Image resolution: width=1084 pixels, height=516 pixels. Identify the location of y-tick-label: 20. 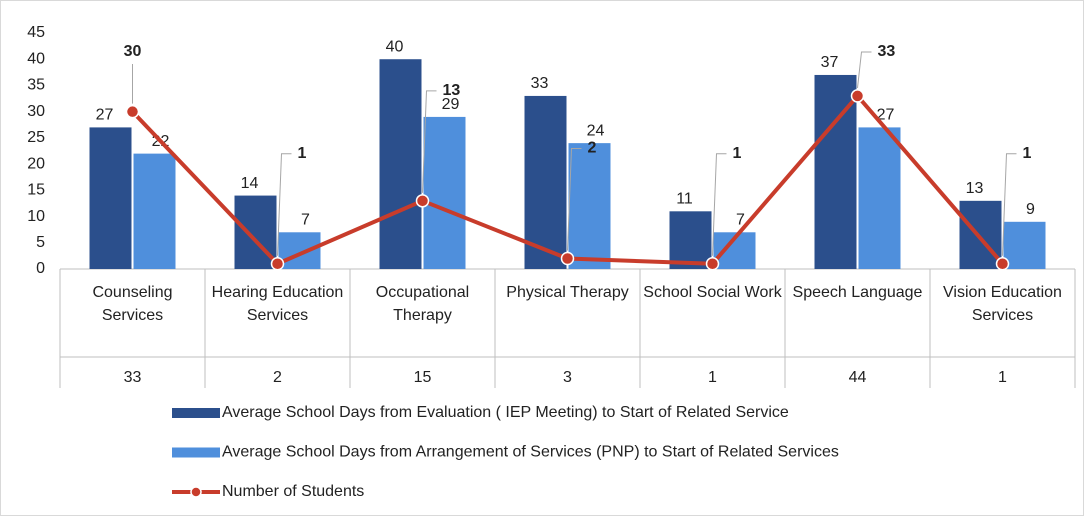
(36, 163).